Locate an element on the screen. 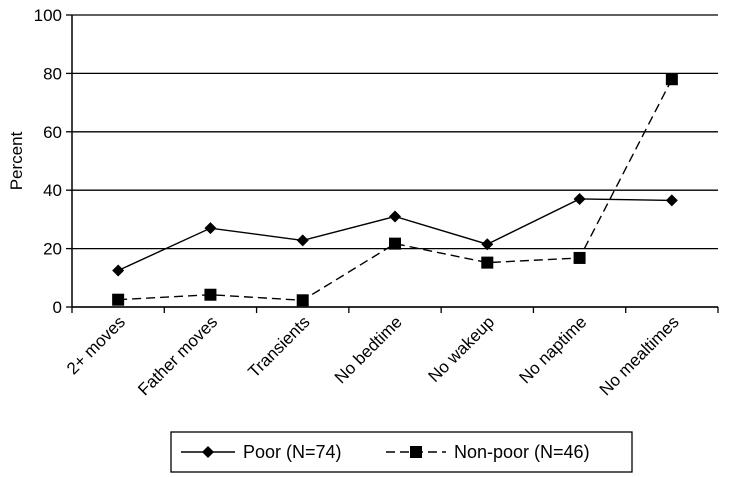 Image resolution: width=730 pixels, height=477 pixels. legend-square-marker is located at coordinates (416, 452).